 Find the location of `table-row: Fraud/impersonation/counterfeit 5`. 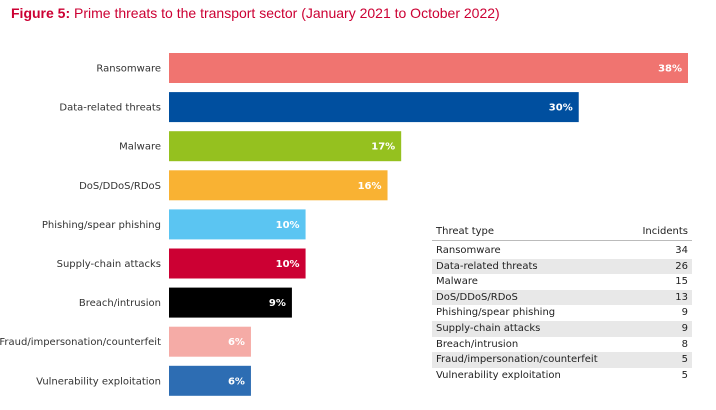

table-row: Fraud/impersonation/counterfeit 5 is located at coordinates (562, 360).